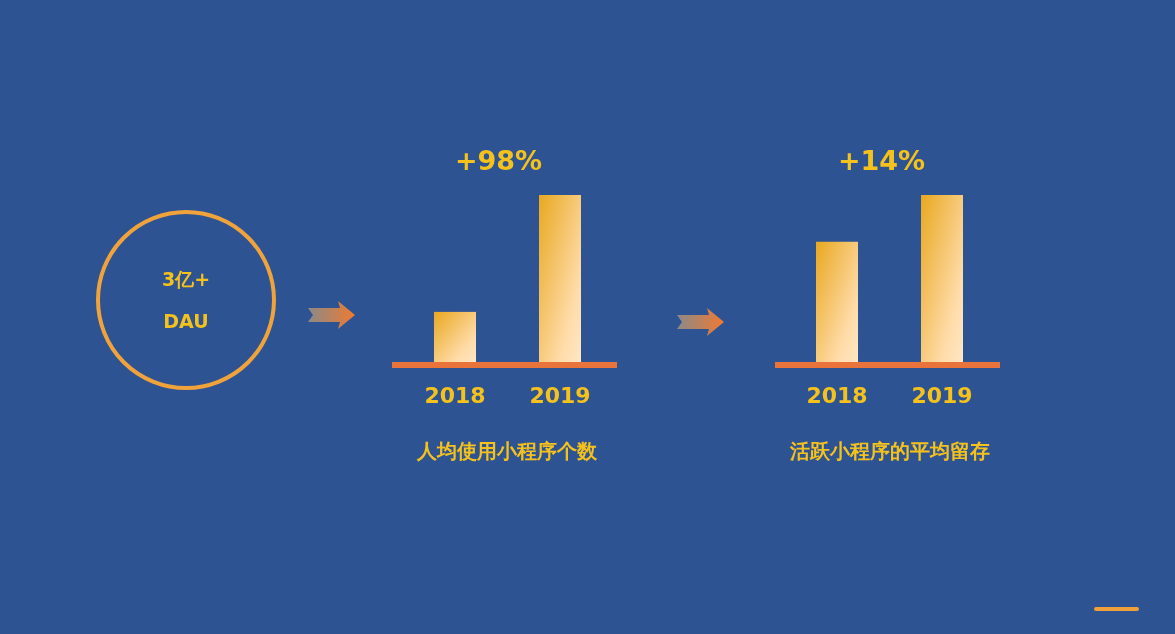  Describe the element at coordinates (506, 451) in the screenshot. I see `x-axis-title: 人均使用小程序个数` at that location.